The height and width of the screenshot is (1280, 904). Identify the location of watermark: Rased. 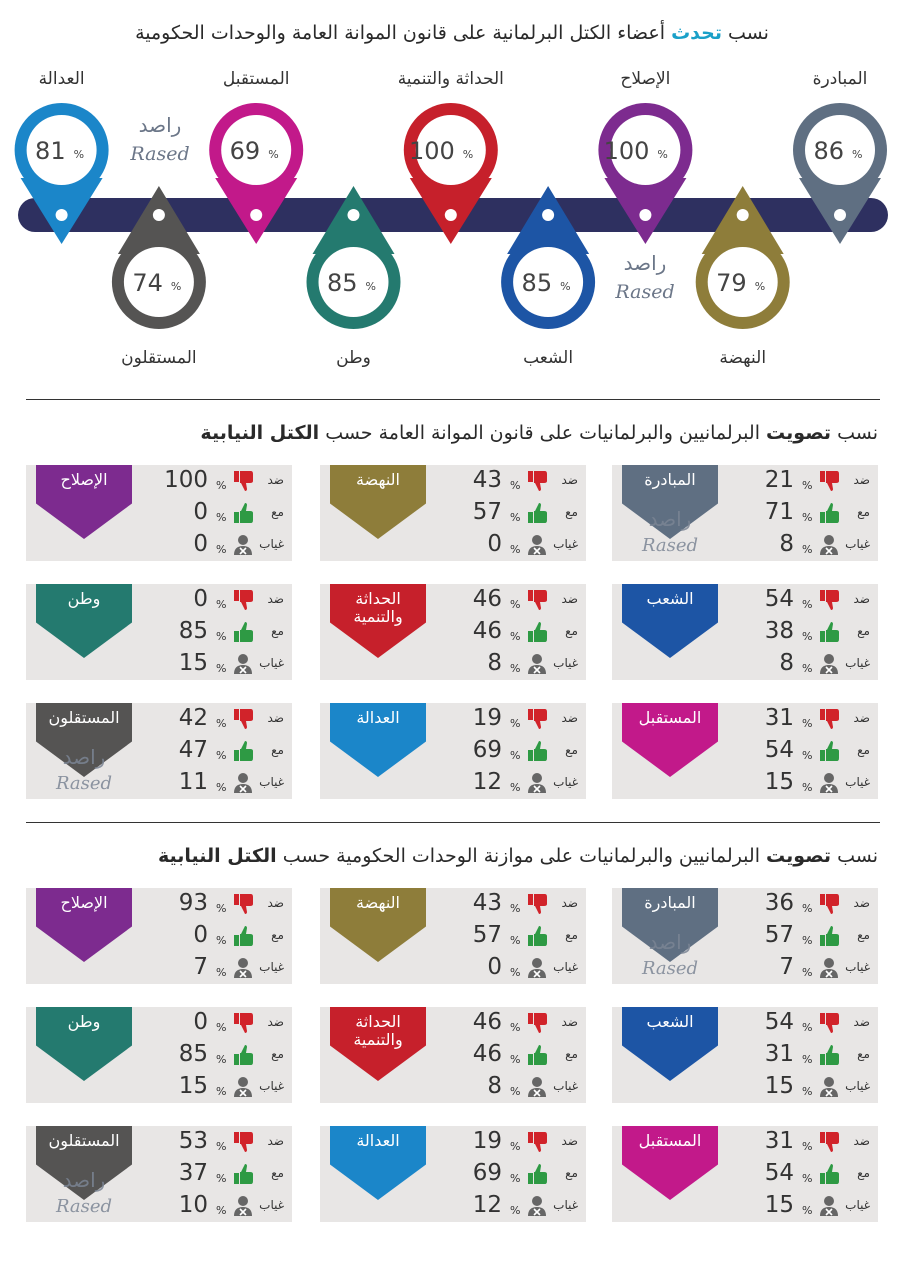
(84, 1206).